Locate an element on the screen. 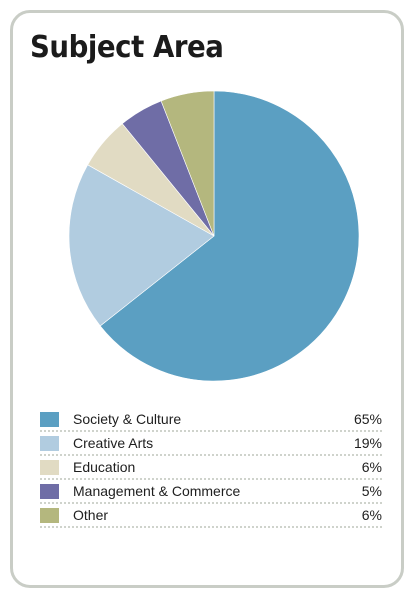 This screenshot has width=406, height=593. legend-item-education: Education 6% is located at coordinates (211, 468).